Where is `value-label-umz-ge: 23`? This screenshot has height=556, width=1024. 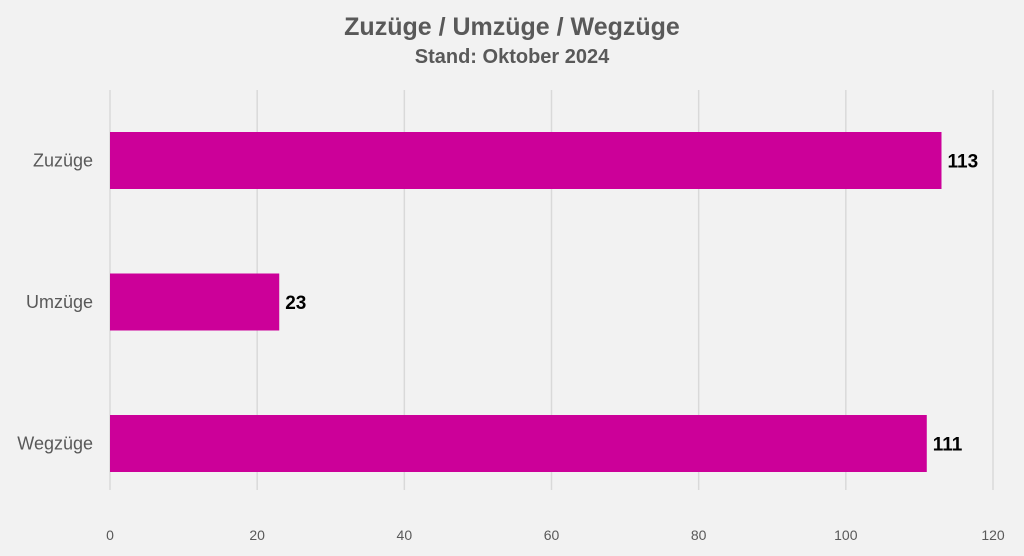 value-label-umz-ge: 23 is located at coordinates (295, 303).